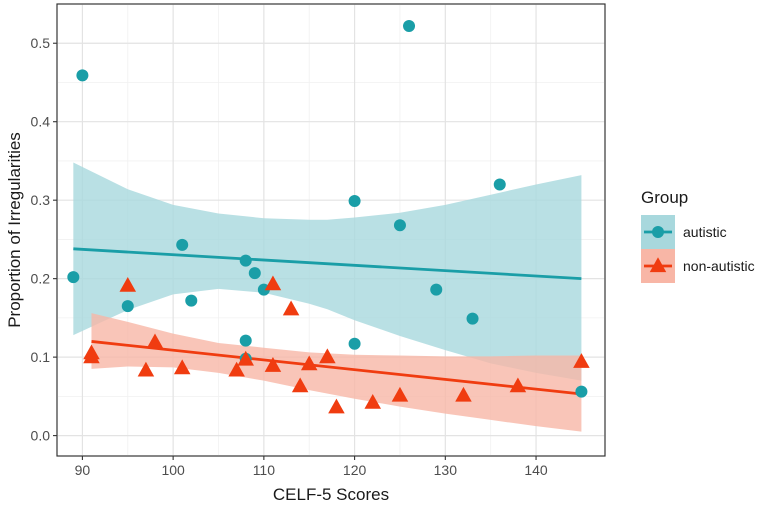 The image size is (766, 507). I want to click on legend: Group autistic non-autistic, so click(698, 235).